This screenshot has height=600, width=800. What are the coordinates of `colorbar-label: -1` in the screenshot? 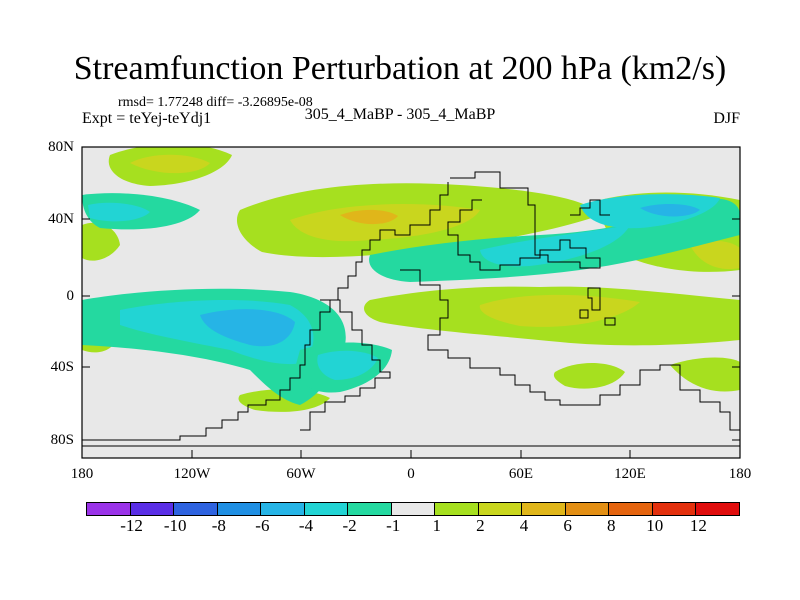 It's located at (393, 525).